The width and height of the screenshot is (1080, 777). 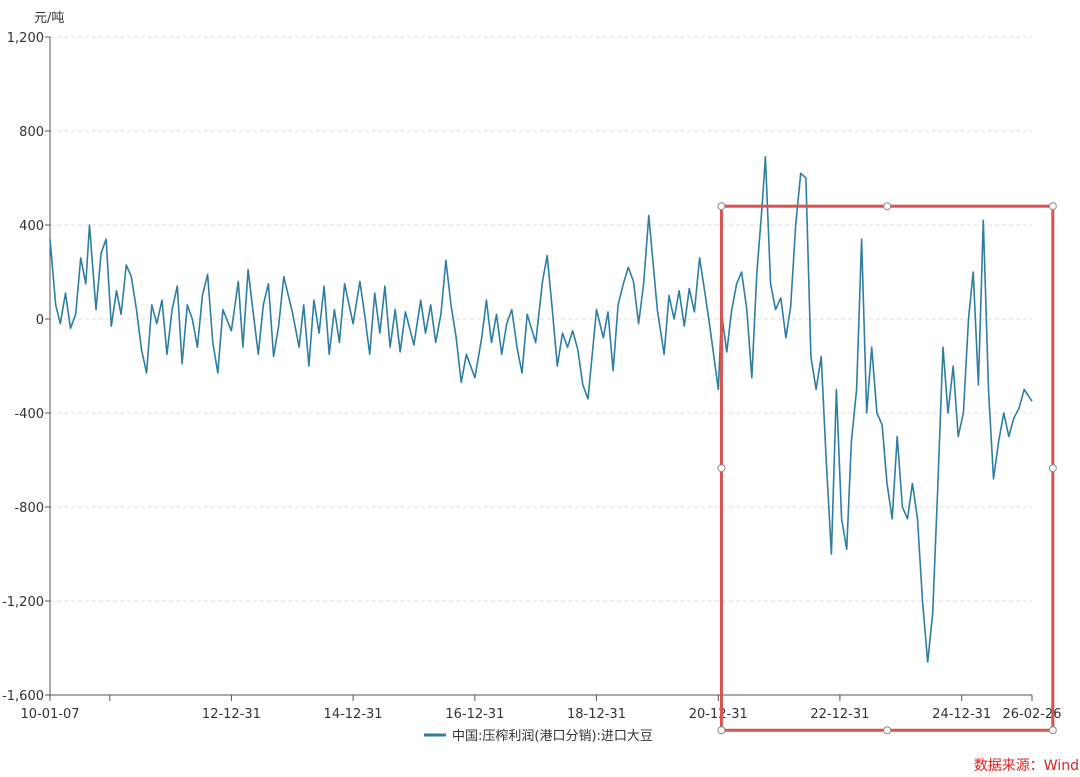 What do you see at coordinates (474, 714) in the screenshot?
I see `x-tick-label: 16-12-31` at bounding box center [474, 714].